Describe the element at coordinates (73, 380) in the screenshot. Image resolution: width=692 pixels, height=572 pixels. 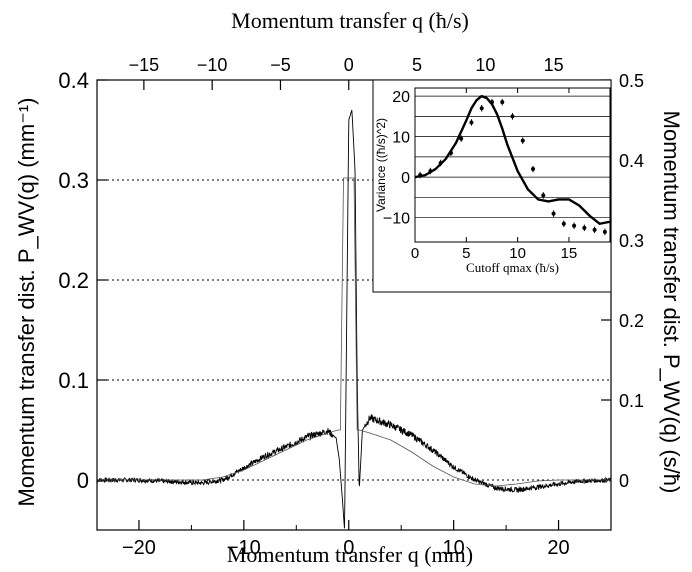
I see `y-tick-label-left: 0.1` at that location.